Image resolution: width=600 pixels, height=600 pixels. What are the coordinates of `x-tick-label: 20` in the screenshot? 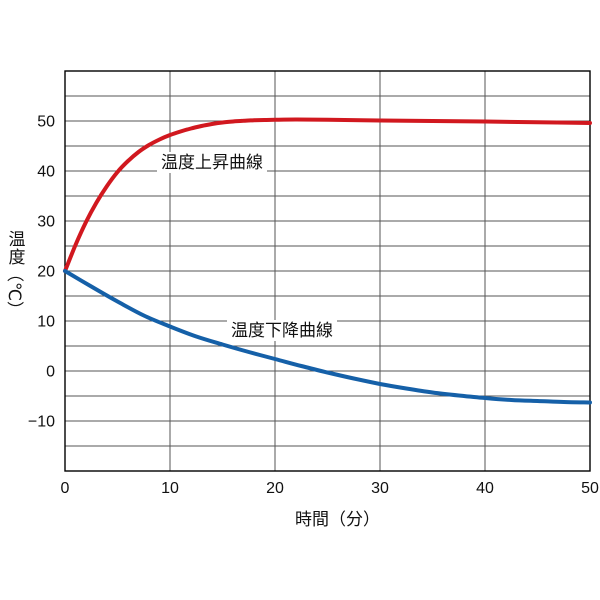 It's located at (275, 488).